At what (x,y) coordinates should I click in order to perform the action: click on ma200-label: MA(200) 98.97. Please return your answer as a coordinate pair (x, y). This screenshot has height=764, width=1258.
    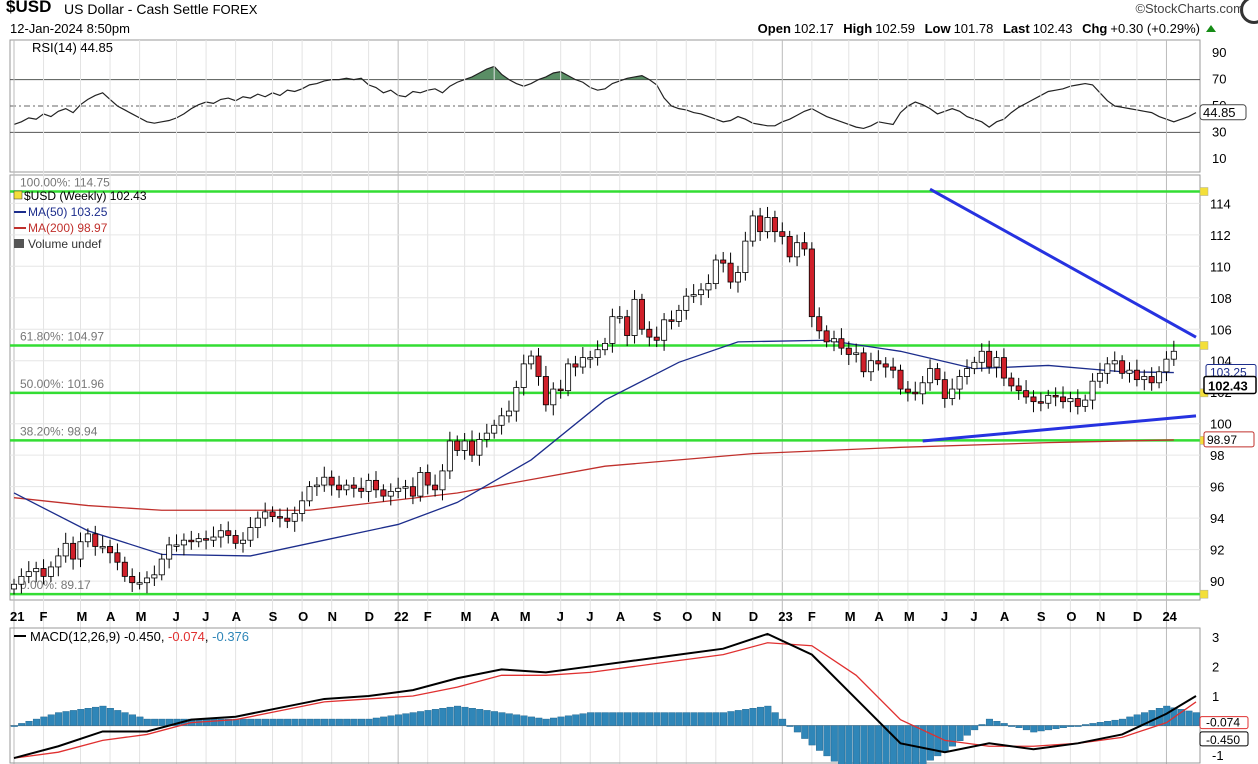
    Looking at the image, I should click on (68, 228).